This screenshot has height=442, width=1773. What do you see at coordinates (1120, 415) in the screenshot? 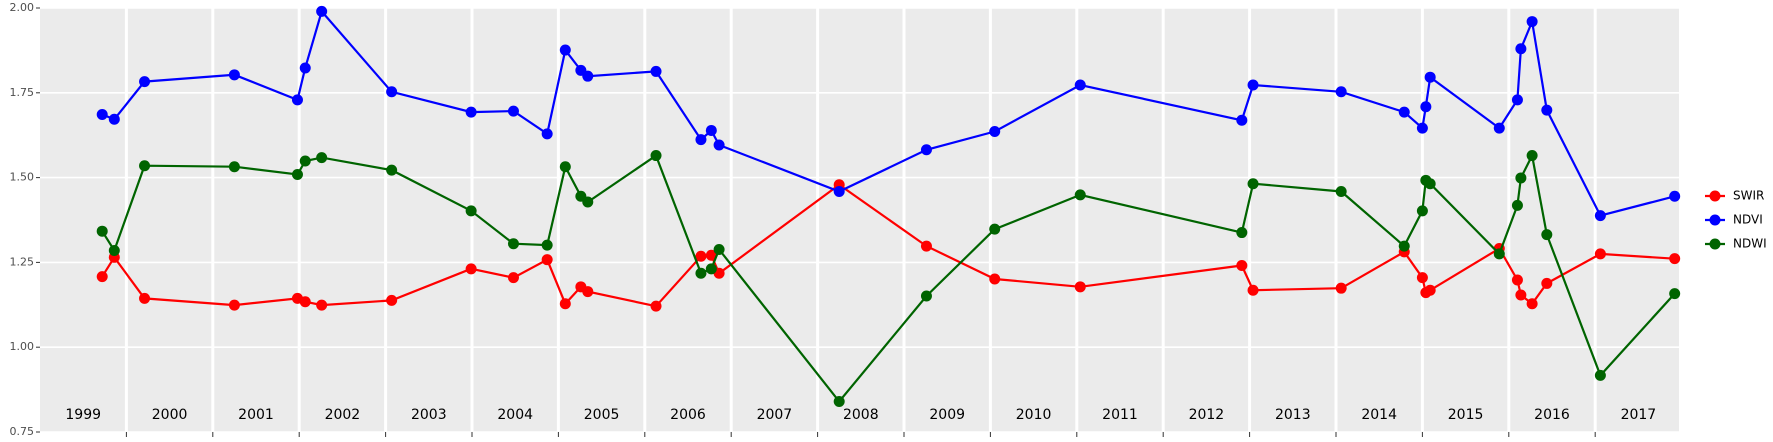
I see `x-tick-label: 2011` at bounding box center [1120, 415].